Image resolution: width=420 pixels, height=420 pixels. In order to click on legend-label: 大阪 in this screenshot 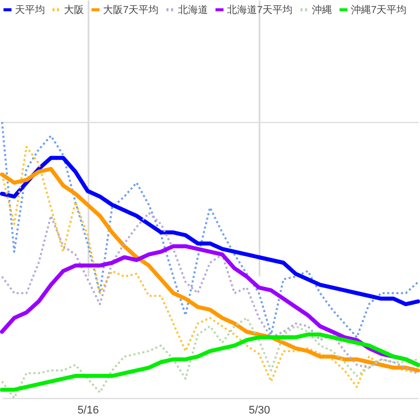, I will do `click(74, 10)`.